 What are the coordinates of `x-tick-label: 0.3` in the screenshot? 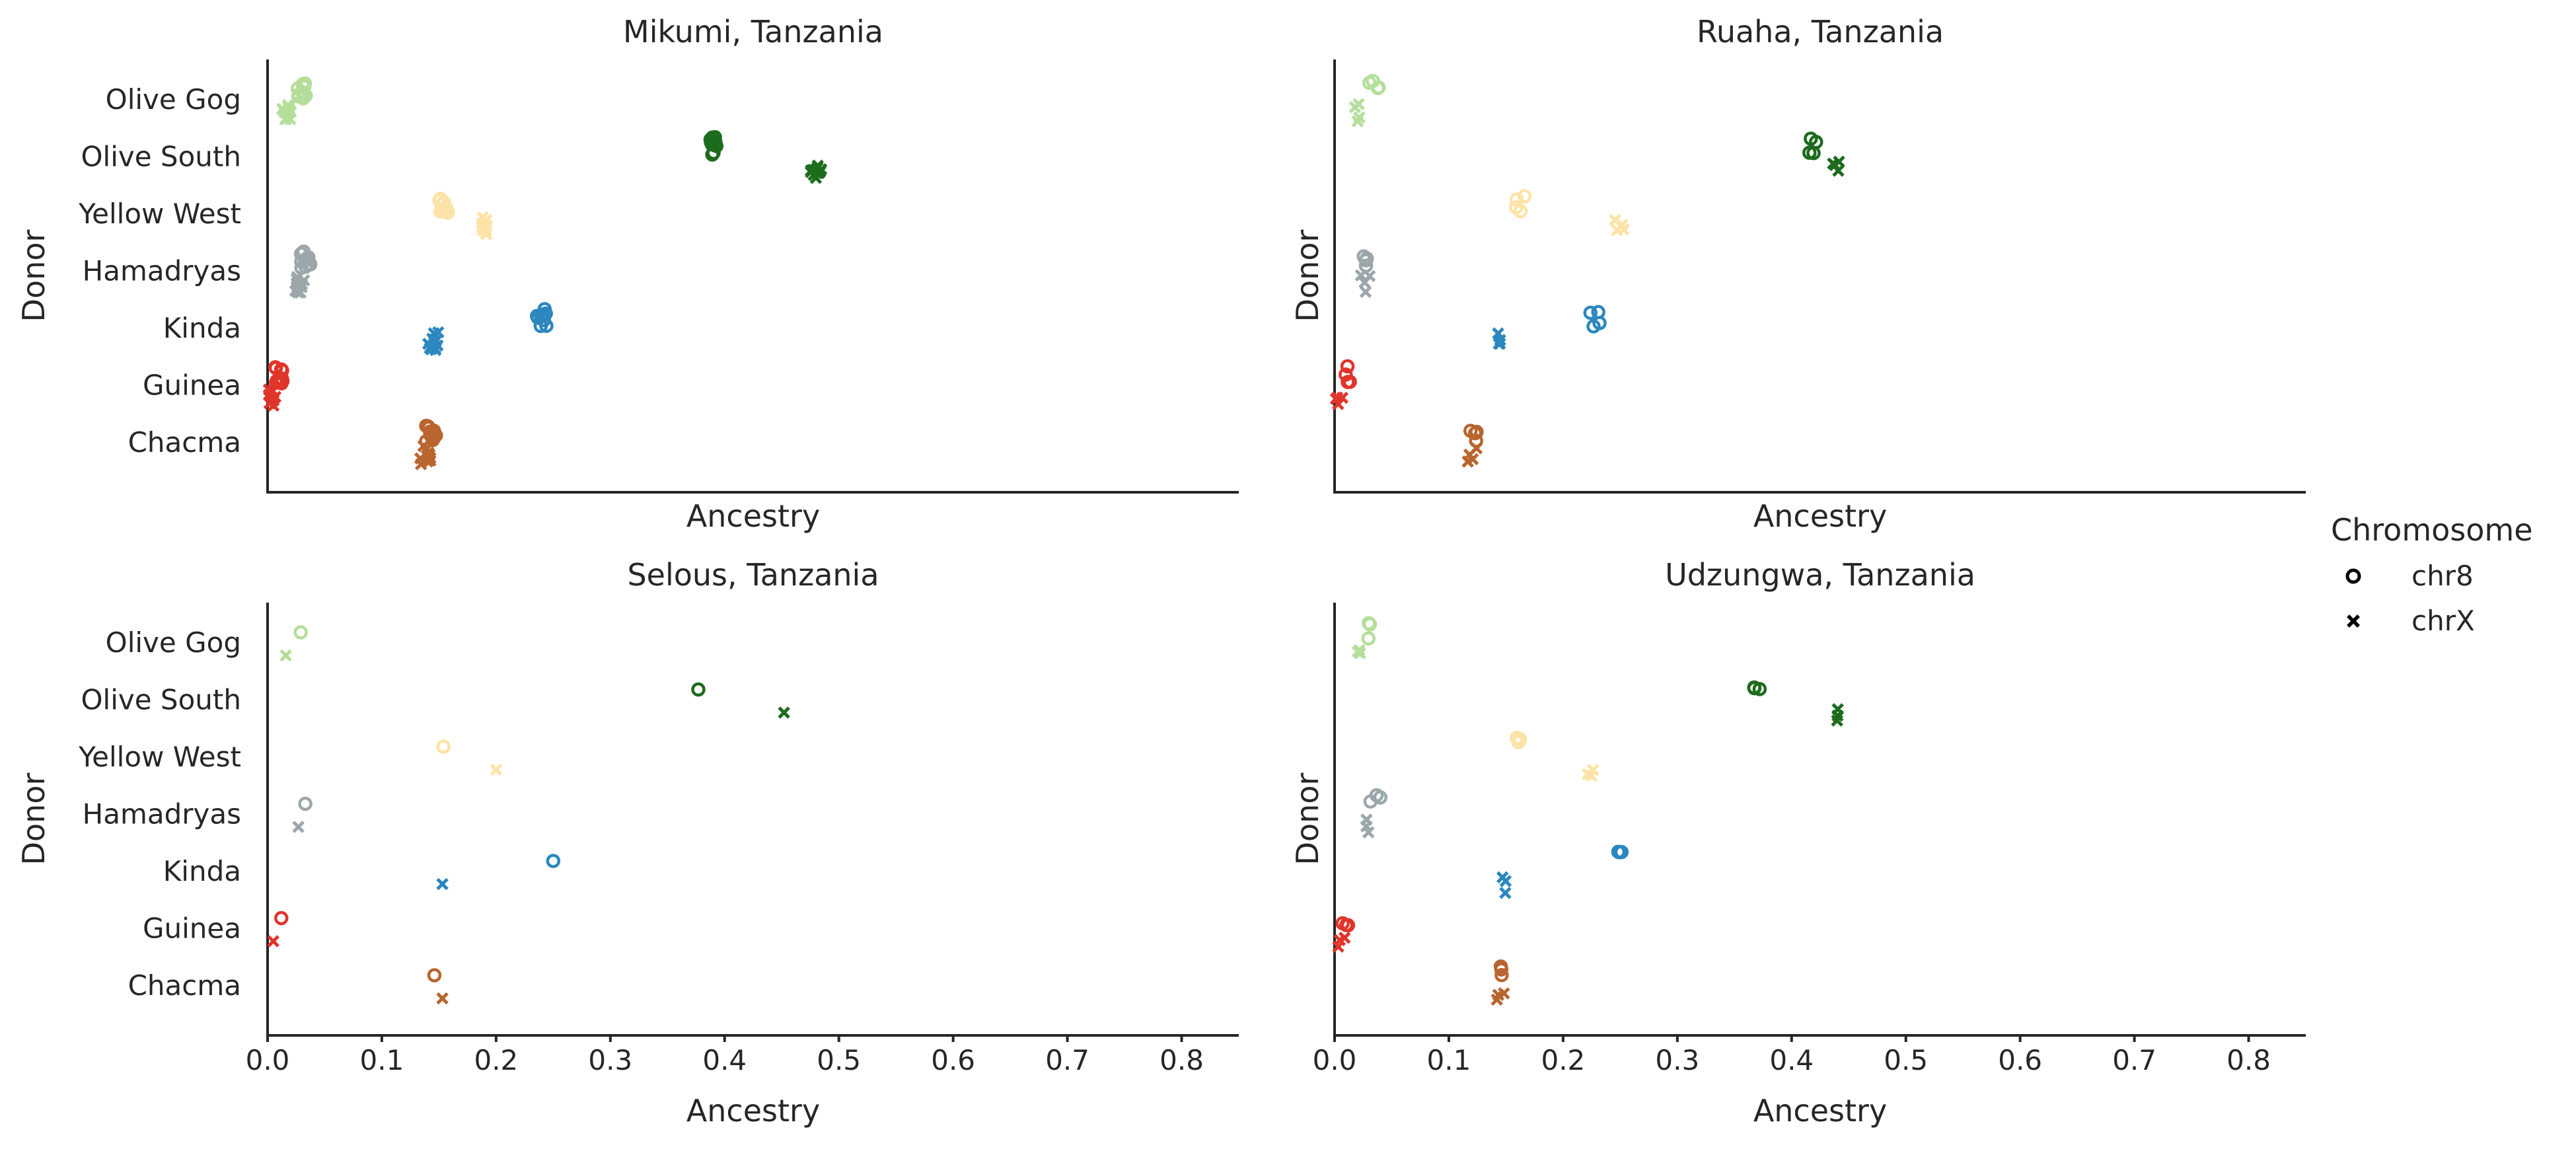 It's located at (610, 1060).